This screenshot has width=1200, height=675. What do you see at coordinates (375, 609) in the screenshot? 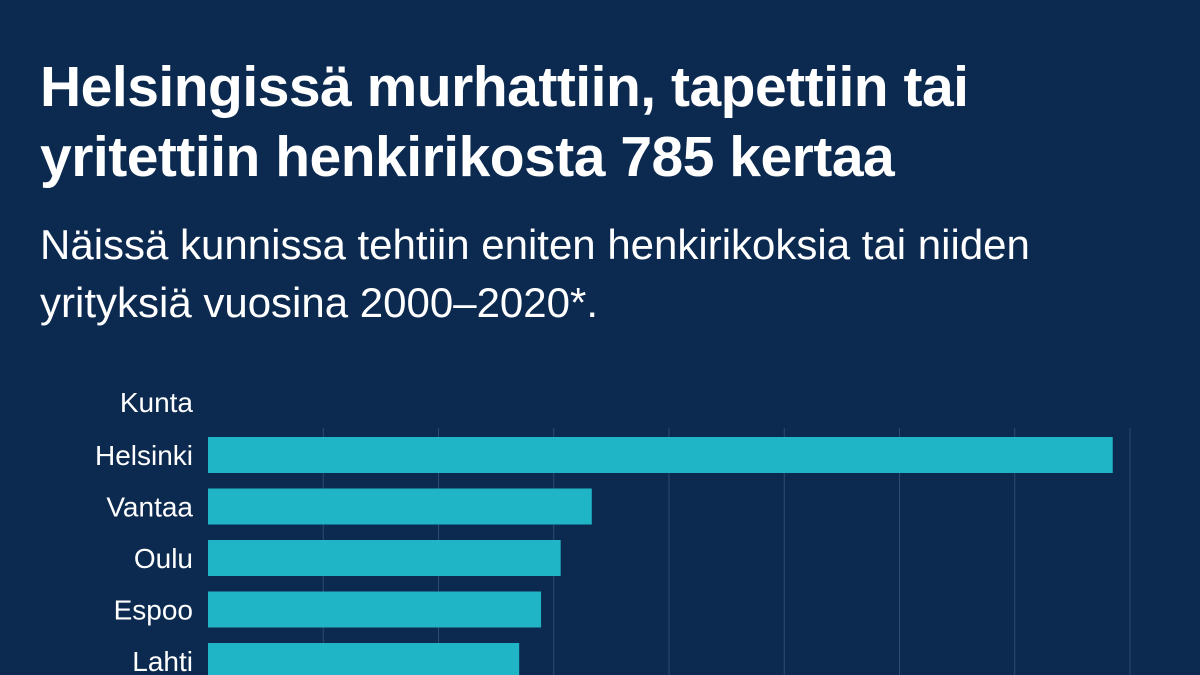
I see `bar-espoo` at bounding box center [375, 609].